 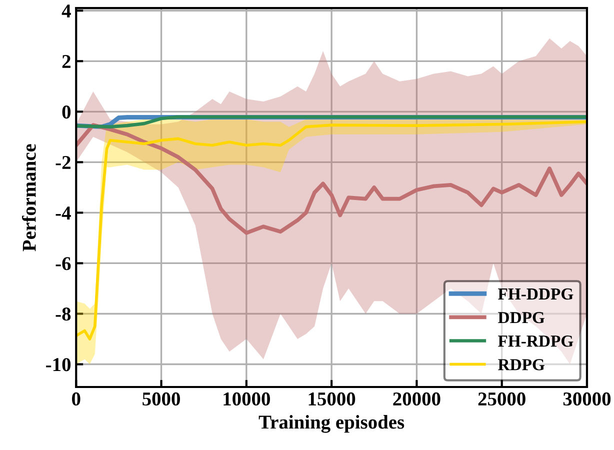 What do you see at coordinates (63, 314) in the screenshot?
I see `y-tick-label: -8` at bounding box center [63, 314].